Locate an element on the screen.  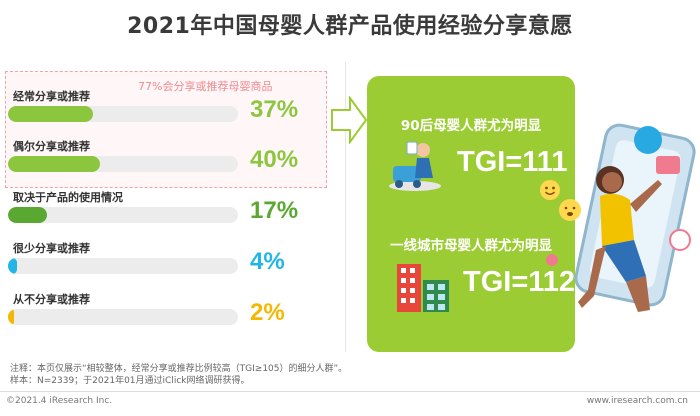
copyright: ©2021.4 iResearch Inc. is located at coordinates (59, 401).